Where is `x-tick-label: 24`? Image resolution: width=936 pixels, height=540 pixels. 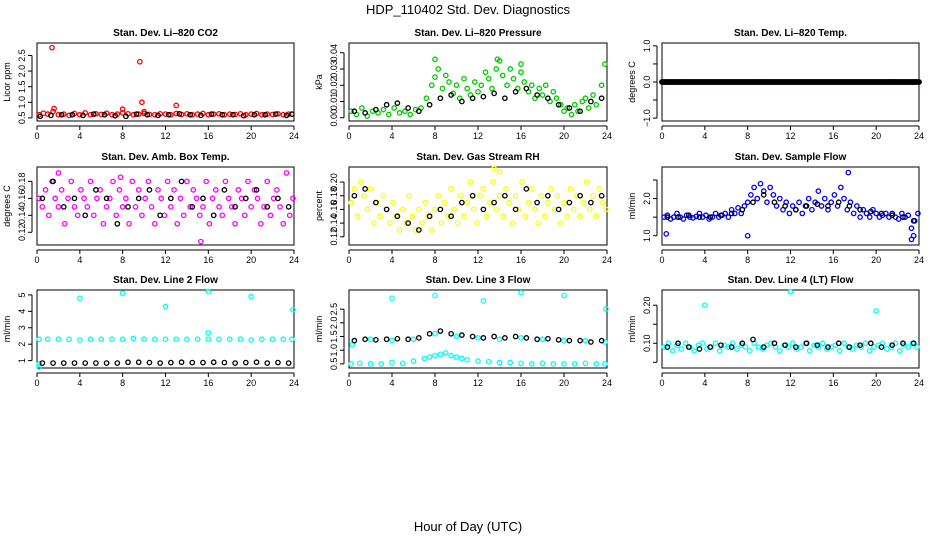 x-tick-label: 24 is located at coordinates (607, 383).